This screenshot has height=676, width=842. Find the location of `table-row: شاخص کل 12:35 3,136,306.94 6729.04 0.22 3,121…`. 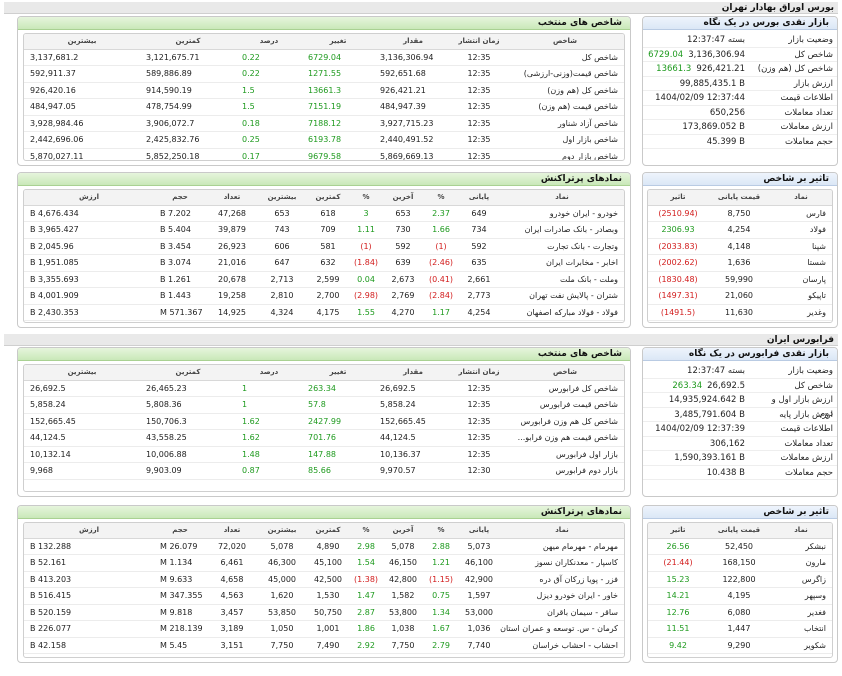

table-row: شاخص کل 12:35 3,136,306.94 6729.04 0.22 3,121… is located at coordinates (324, 57).